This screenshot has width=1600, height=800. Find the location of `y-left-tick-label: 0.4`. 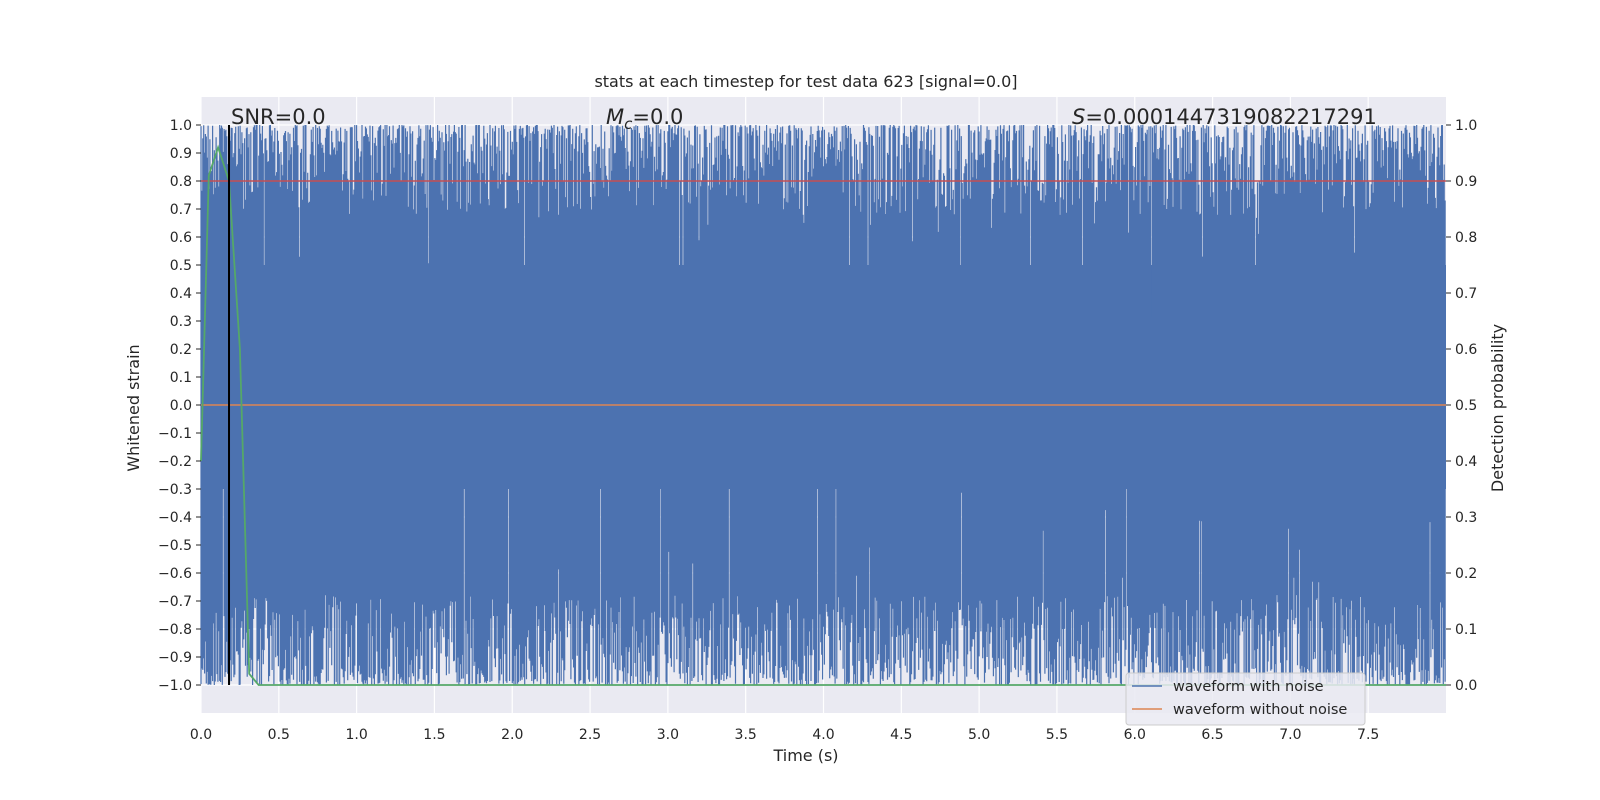

y-left-tick-label: 0.4 is located at coordinates (181, 294).